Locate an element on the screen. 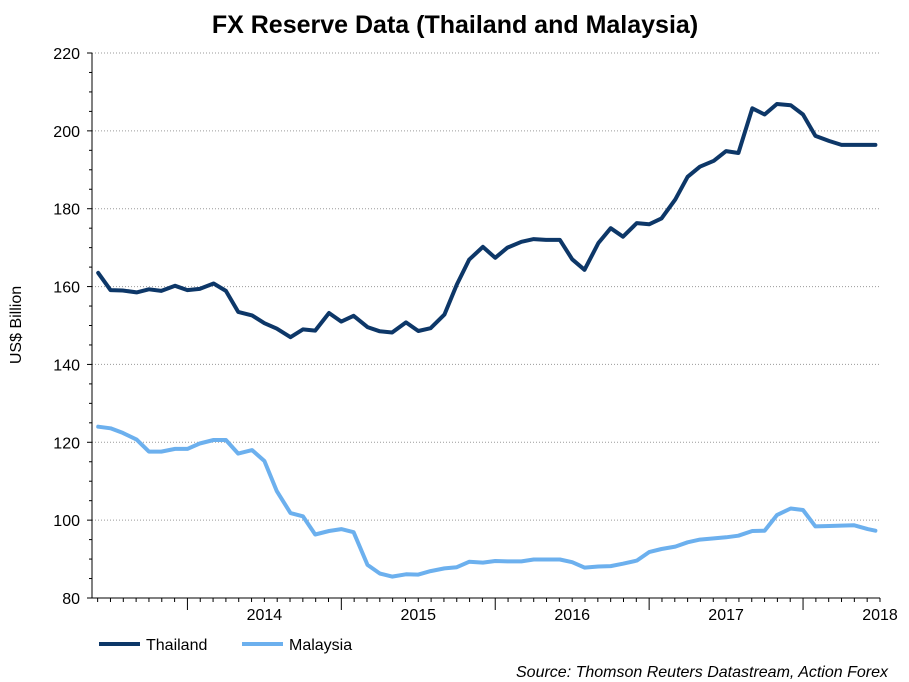 The image size is (909, 682). y-tick-label: 120 is located at coordinates (66, 443).